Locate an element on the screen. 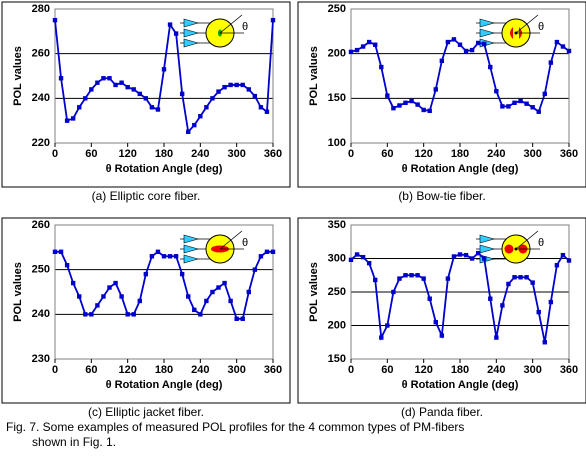 This screenshot has height=460, width=586. y-tick-label: 300 is located at coordinates (337, 258).